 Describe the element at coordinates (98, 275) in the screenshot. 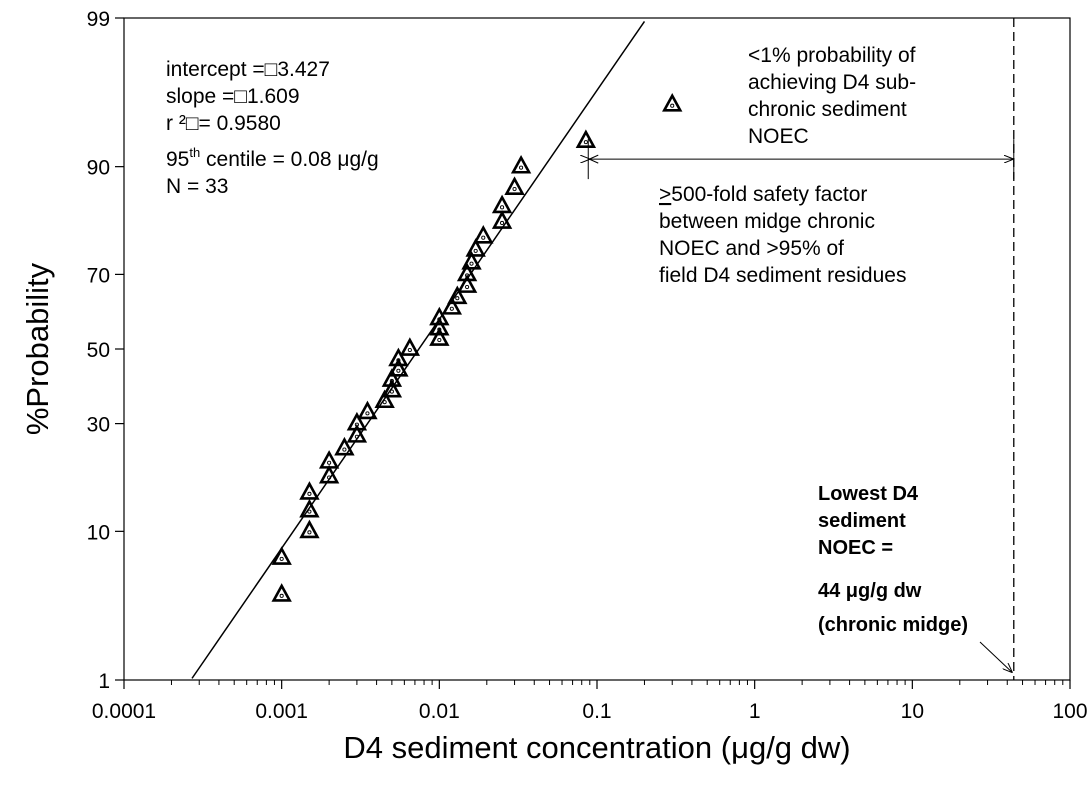

I see `y-tick-label: 70` at that location.